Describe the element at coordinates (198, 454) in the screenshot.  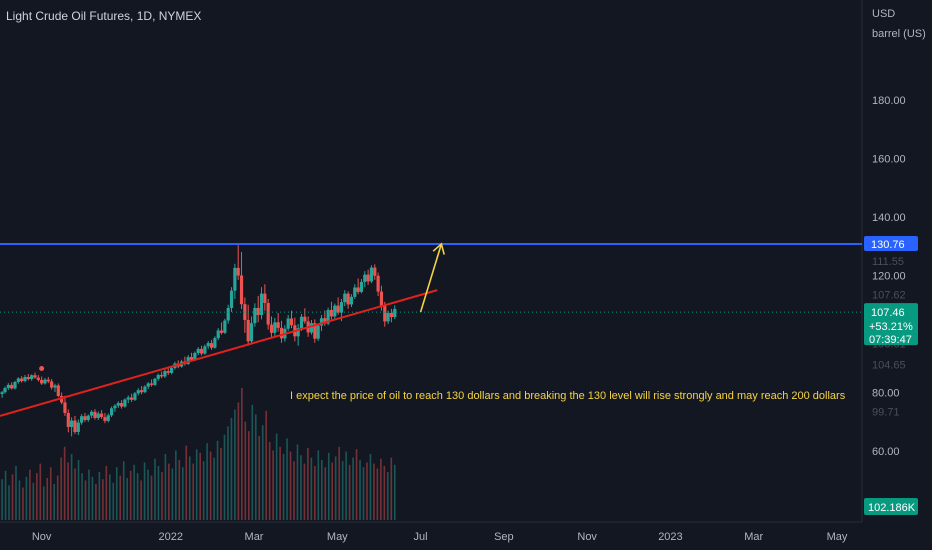
I see `volume-bars` at that location.